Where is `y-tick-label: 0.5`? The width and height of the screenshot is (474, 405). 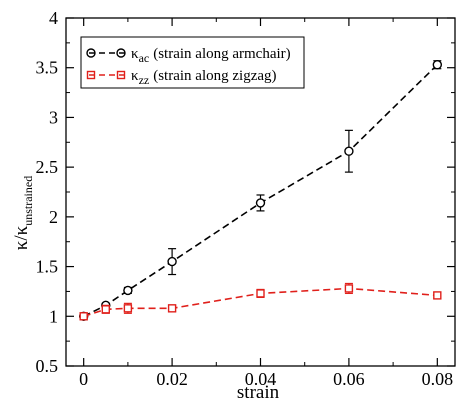 y-tick-label: 0.5 is located at coordinates (47, 366).